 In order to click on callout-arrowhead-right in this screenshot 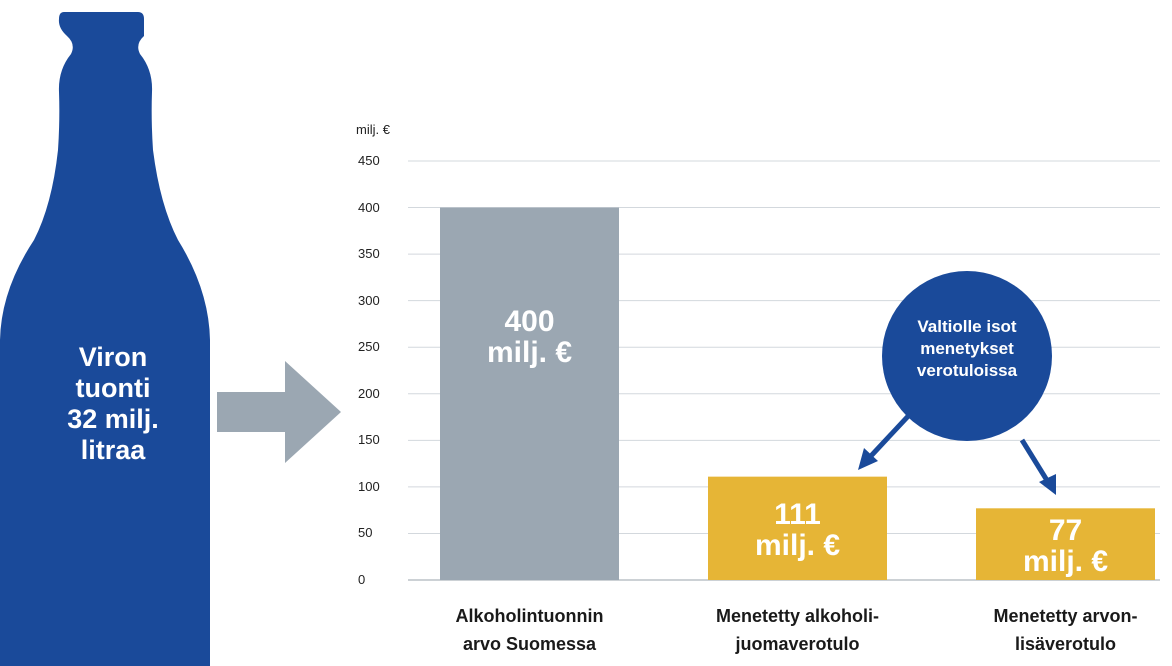, I will do `click(1047, 484)`.